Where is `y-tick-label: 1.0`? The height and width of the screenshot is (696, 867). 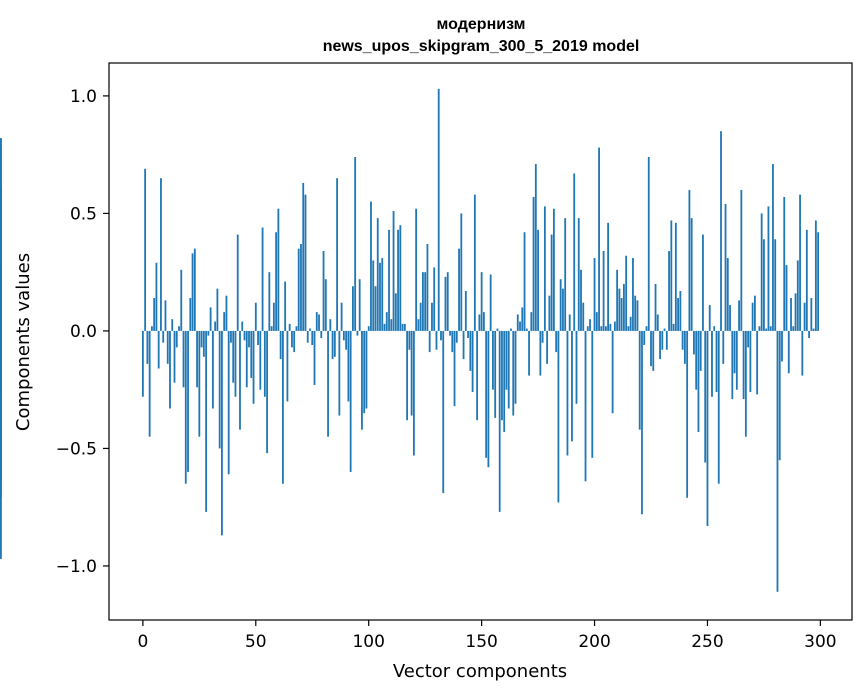 y-tick-label: 1.0 is located at coordinates (83, 97).